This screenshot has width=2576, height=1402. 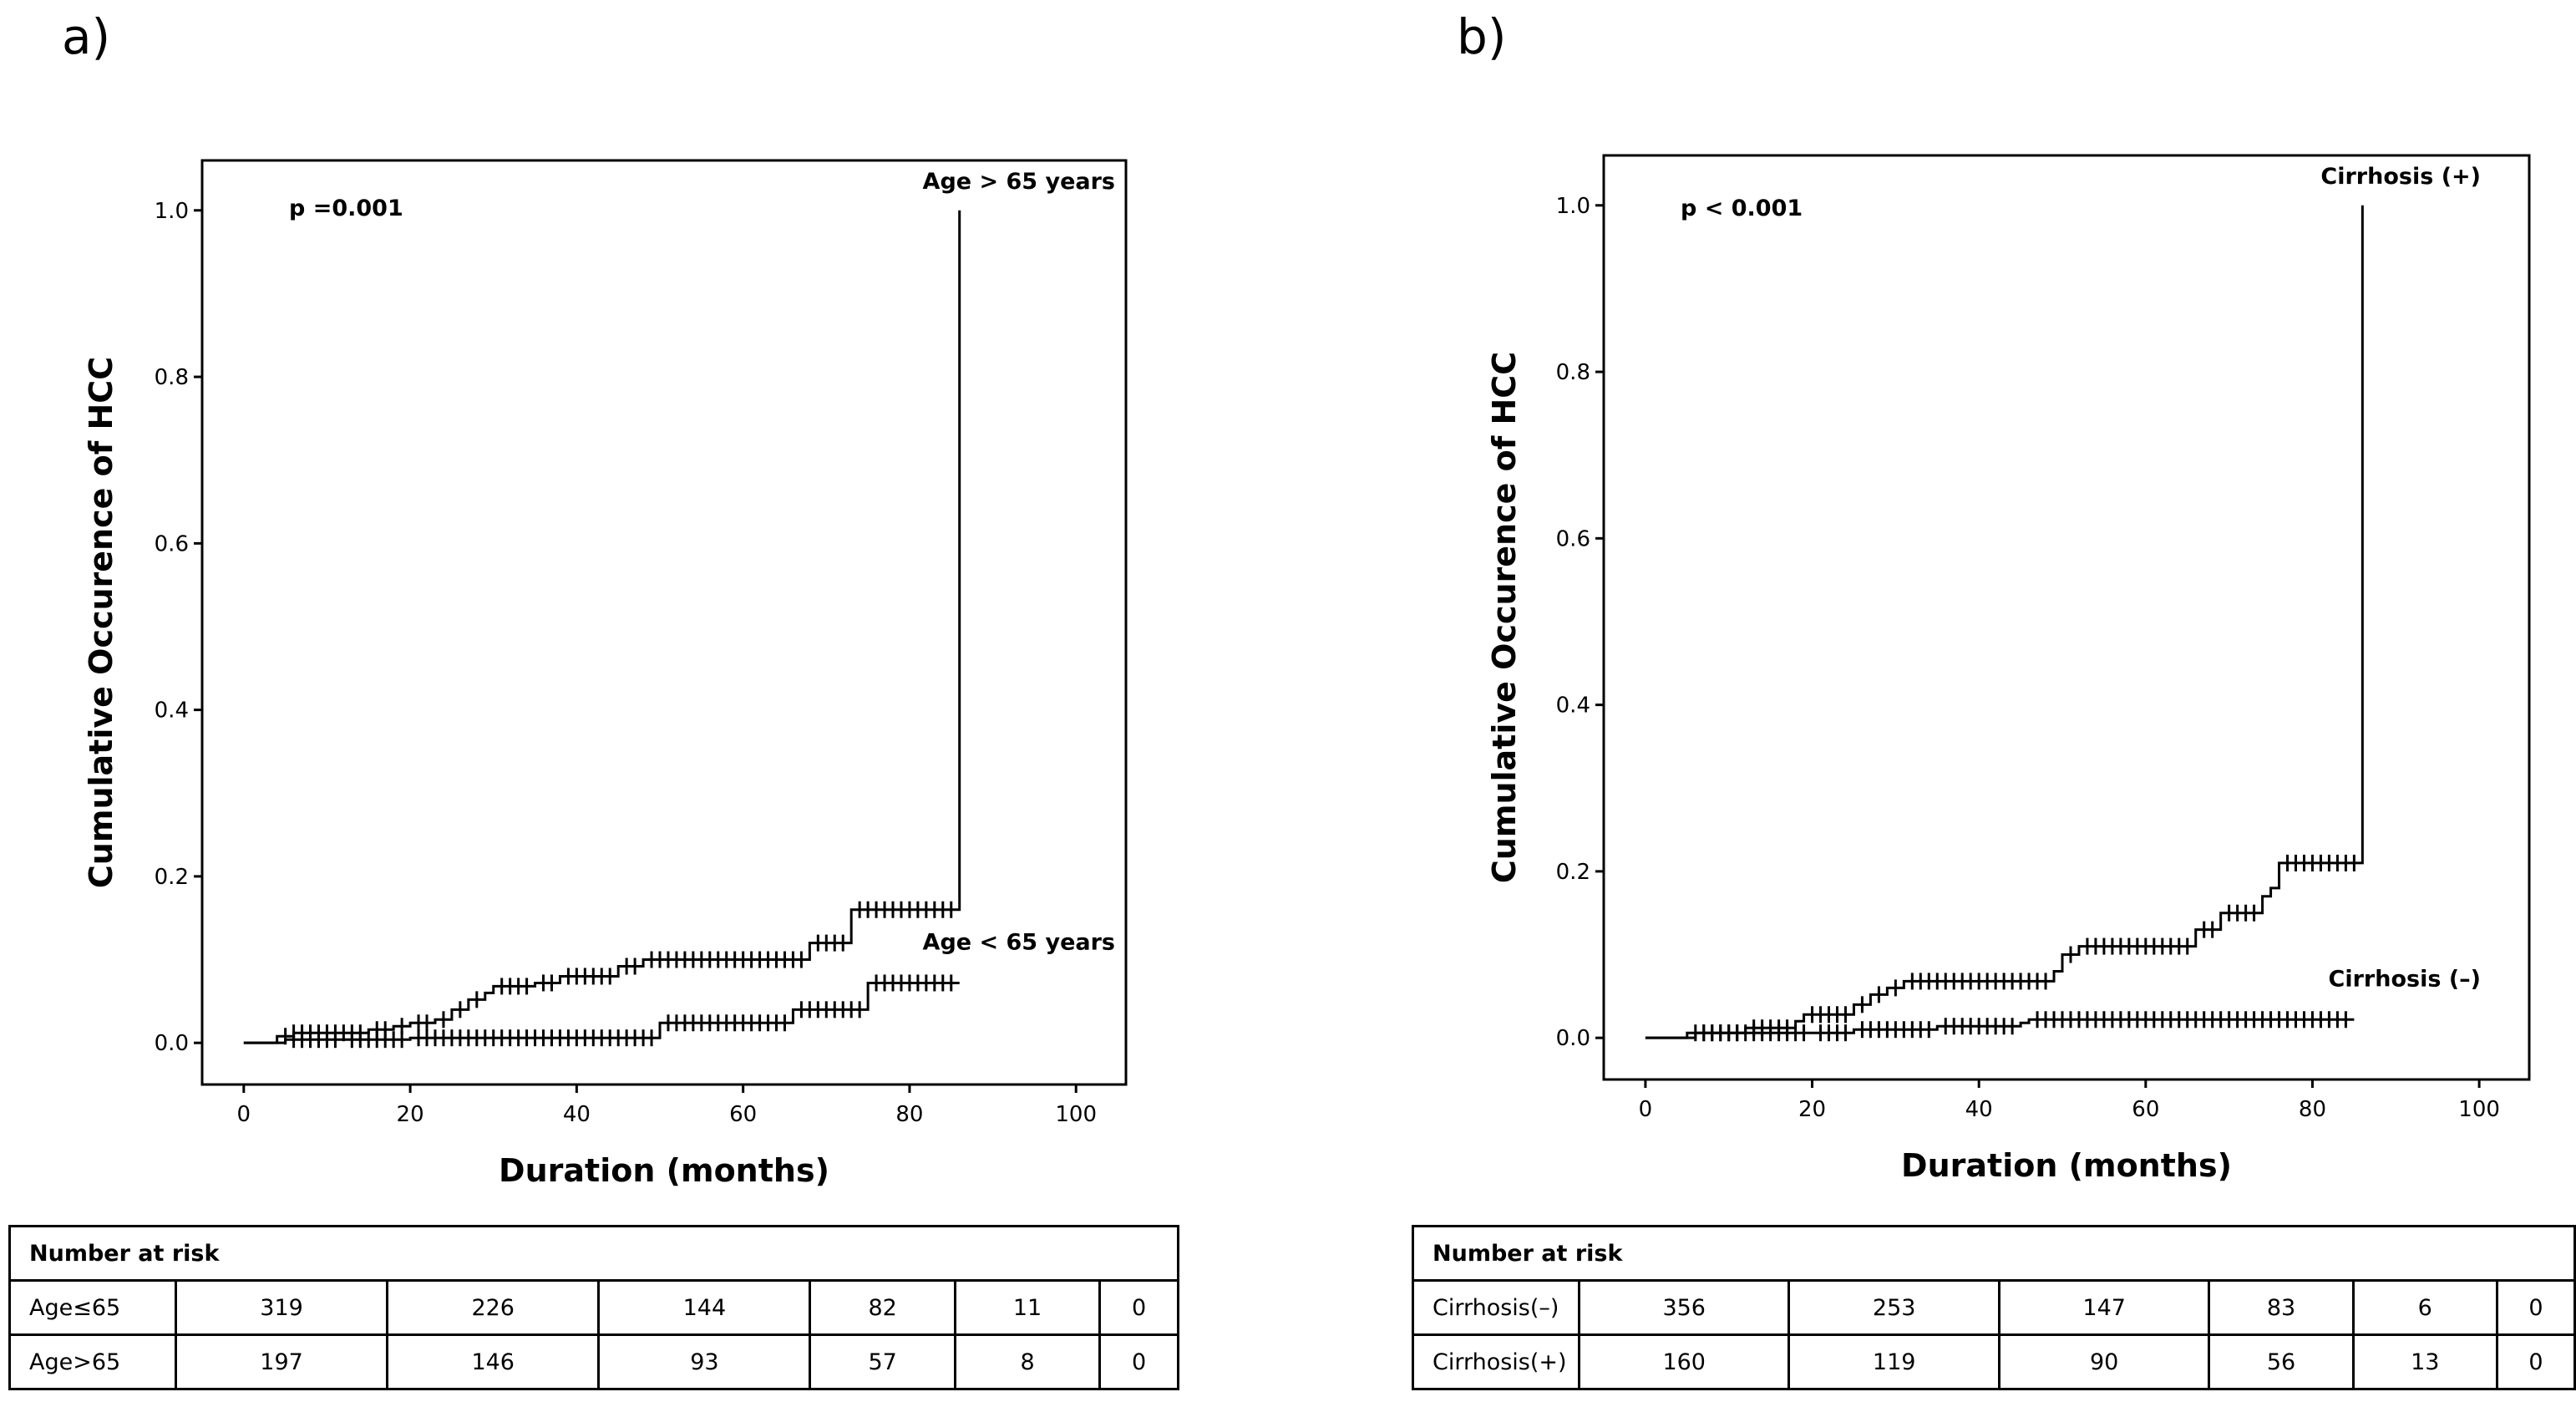 What do you see at coordinates (2281, 1307) in the screenshot?
I see `risk-cell: 83` at bounding box center [2281, 1307].